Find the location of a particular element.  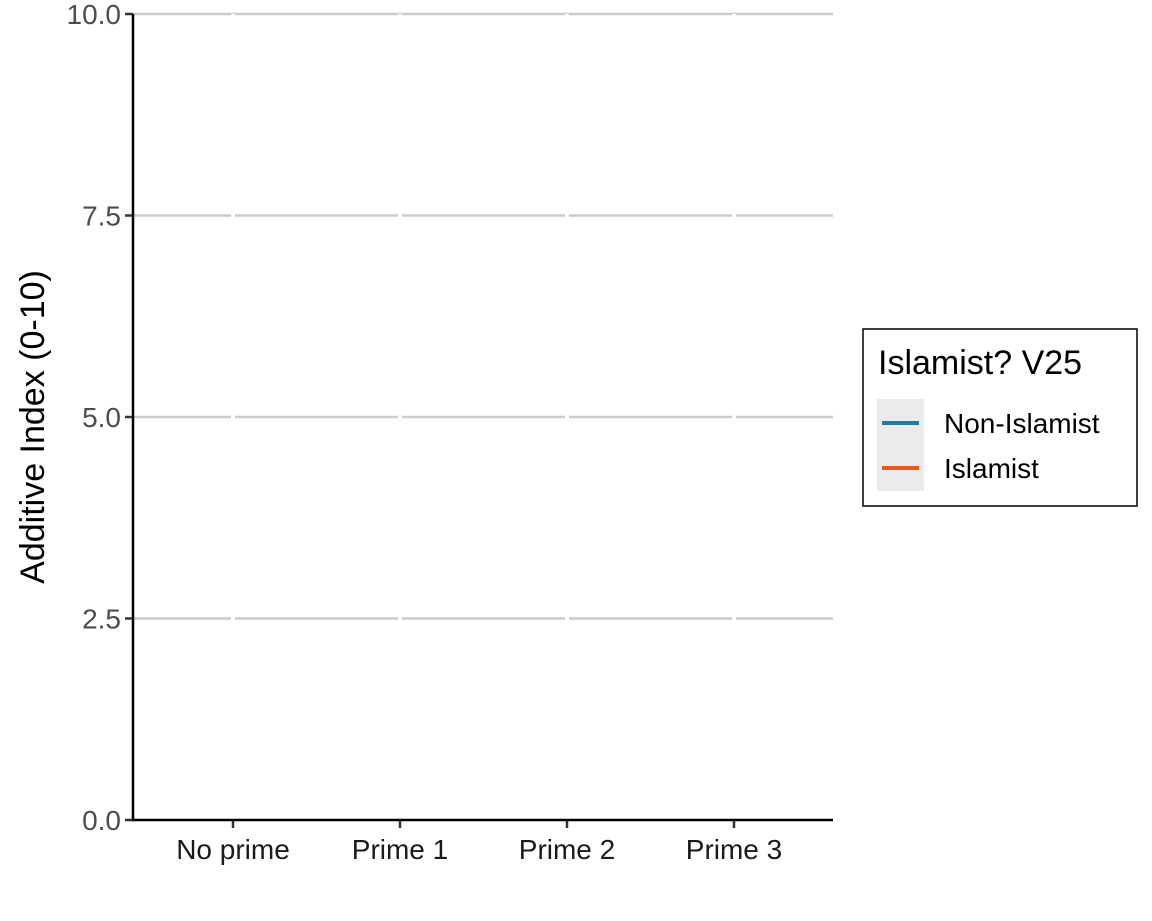

x-axis-ticks: No prime Prime 1 Prime 2 Prime 3 is located at coordinates (479, 842).